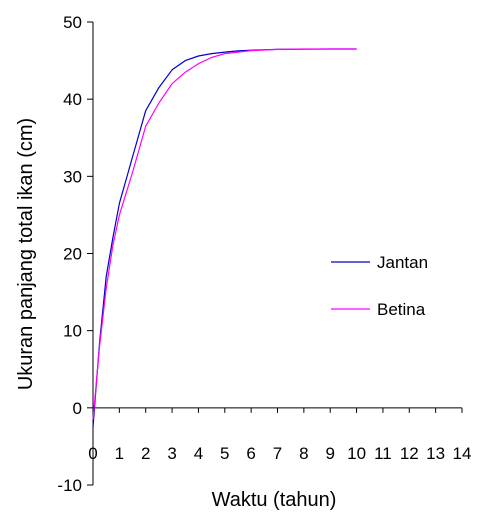 The height and width of the screenshot is (524, 479). What do you see at coordinates (72, 254) in the screenshot?
I see `y-tick-label: 20` at bounding box center [72, 254].